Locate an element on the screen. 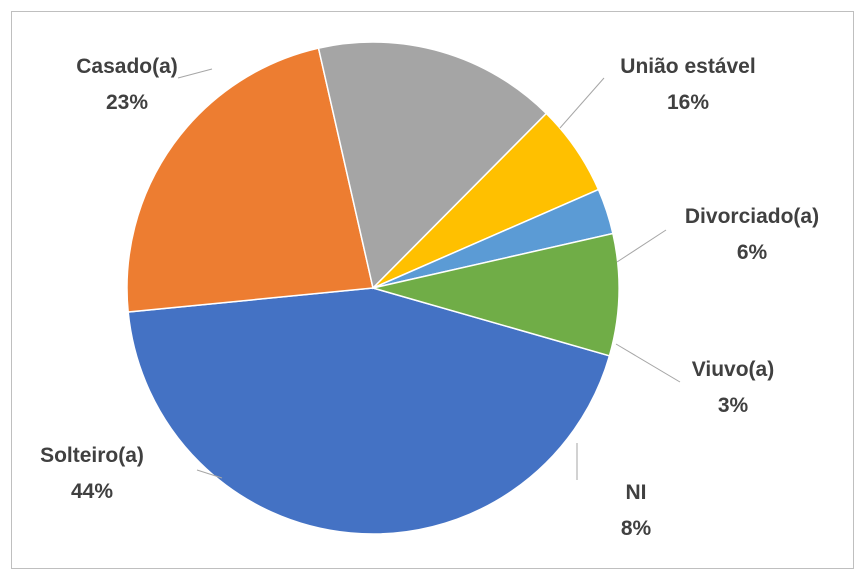  slice-value-label: 16% is located at coordinates (688, 102).